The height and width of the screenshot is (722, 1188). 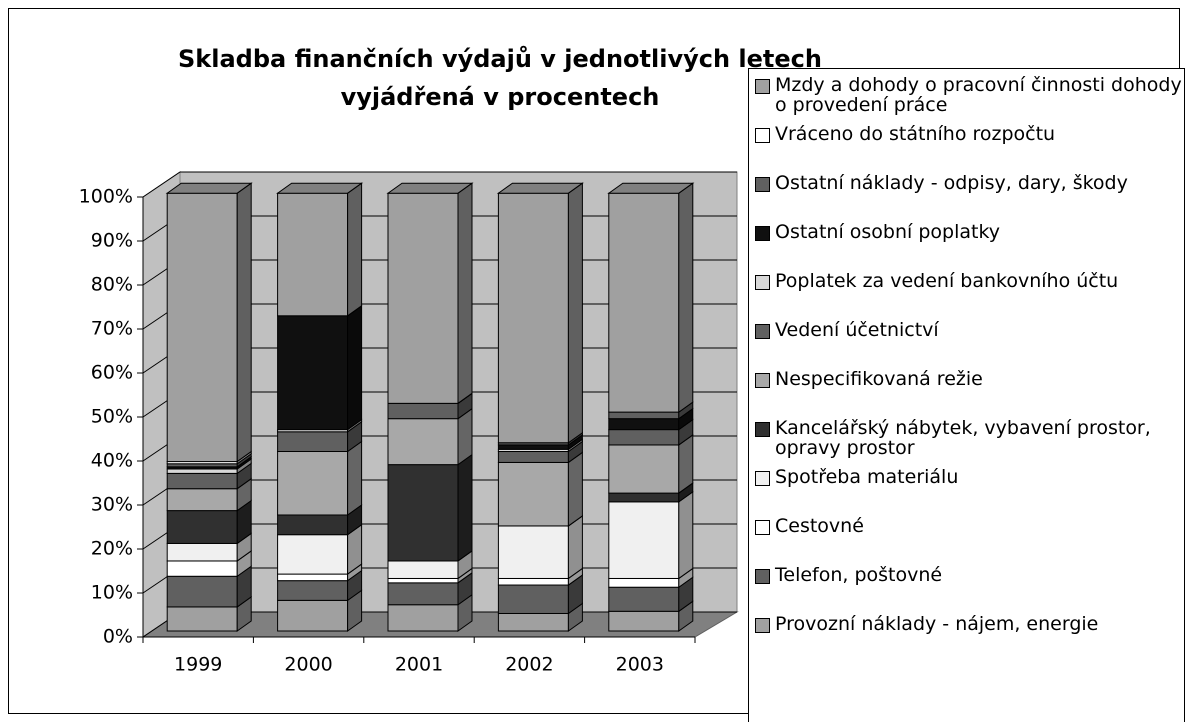 What do you see at coordinates (112, 461) in the screenshot?
I see `y-tick-label: 40%` at bounding box center [112, 461].